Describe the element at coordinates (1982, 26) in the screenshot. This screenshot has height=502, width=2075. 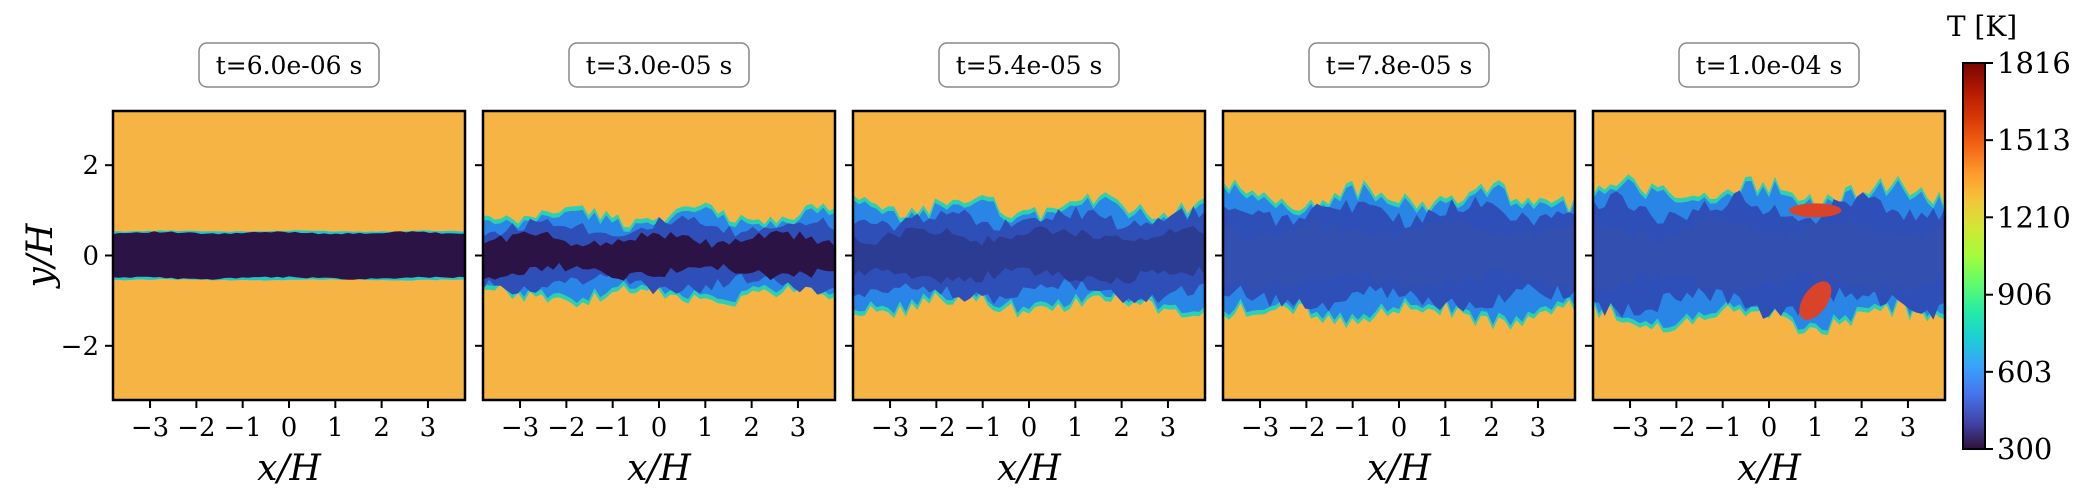
I see `colorbar-label: T [K]` at that location.